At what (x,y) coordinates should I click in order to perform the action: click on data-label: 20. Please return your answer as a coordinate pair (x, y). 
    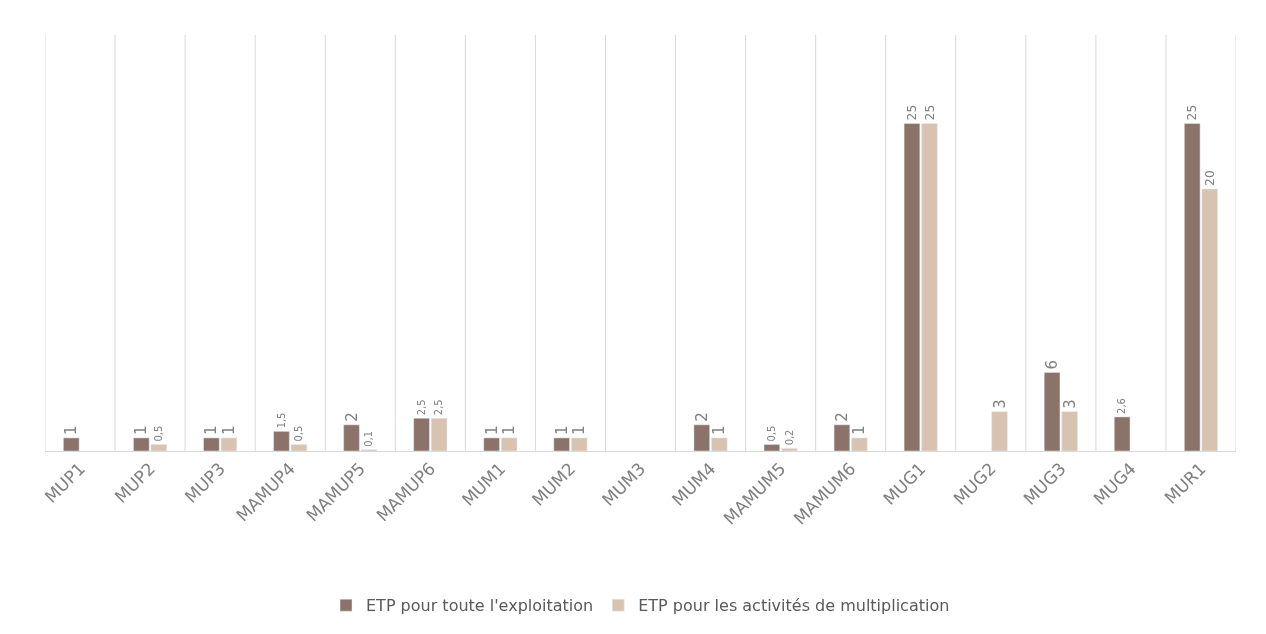
    Looking at the image, I should click on (1209, 178).